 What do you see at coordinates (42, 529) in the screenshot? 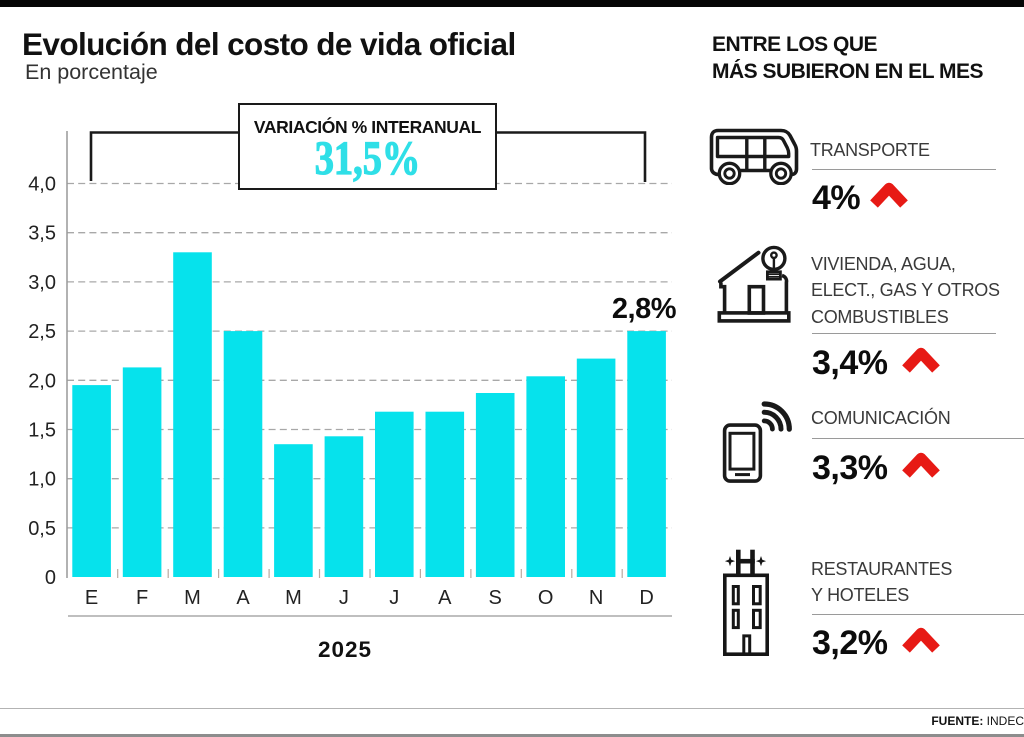
I see `svg-text: 0,5` at bounding box center [42, 529].